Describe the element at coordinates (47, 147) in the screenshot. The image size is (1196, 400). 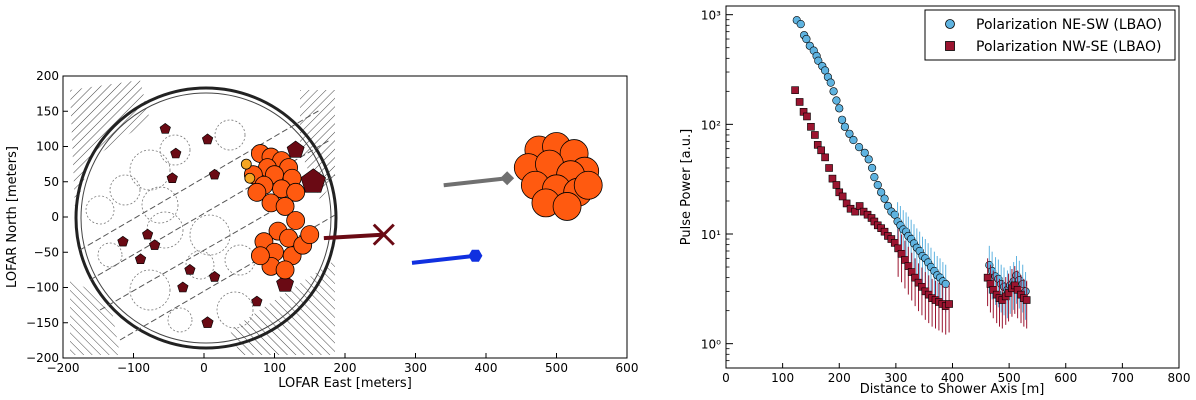
I see `y-tick-label: 100` at that location.